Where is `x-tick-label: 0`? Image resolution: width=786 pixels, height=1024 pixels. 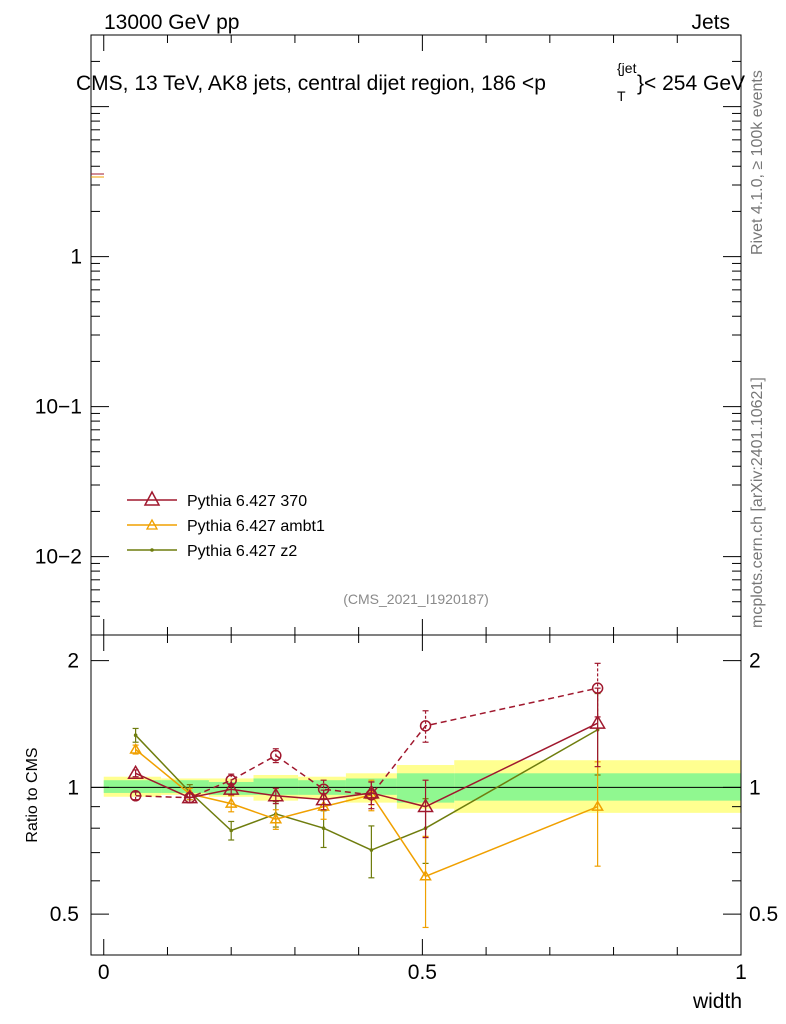 x-tick-label: 0 is located at coordinates (104, 972).